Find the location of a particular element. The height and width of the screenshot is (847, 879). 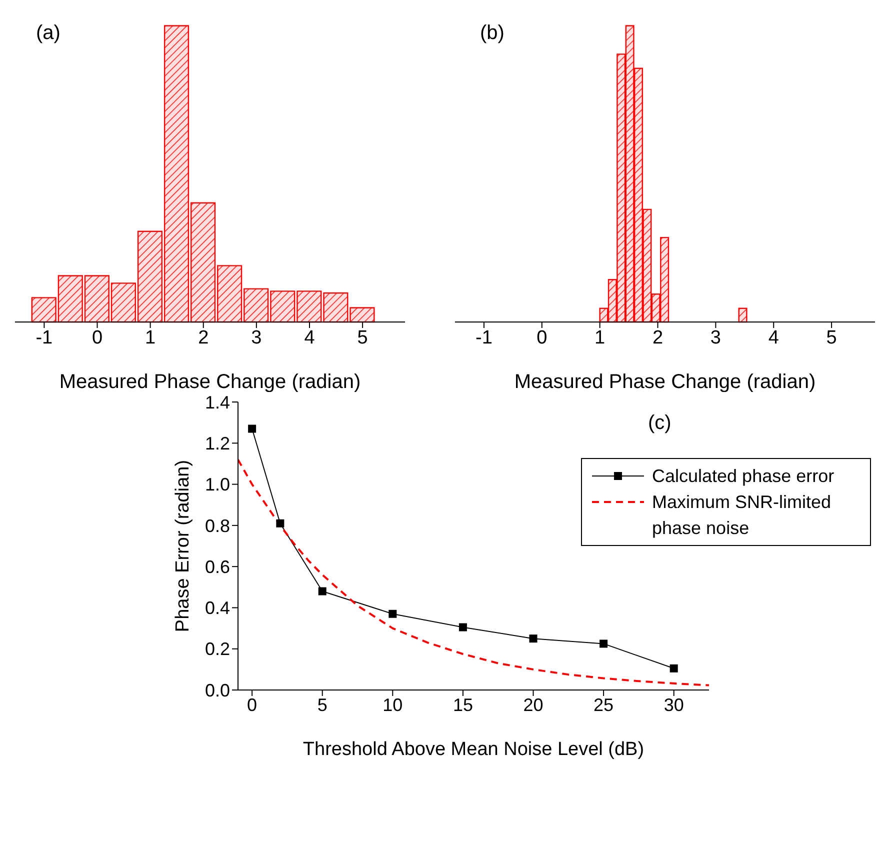

y-tick-label: 1.2 is located at coordinates (217, 444).